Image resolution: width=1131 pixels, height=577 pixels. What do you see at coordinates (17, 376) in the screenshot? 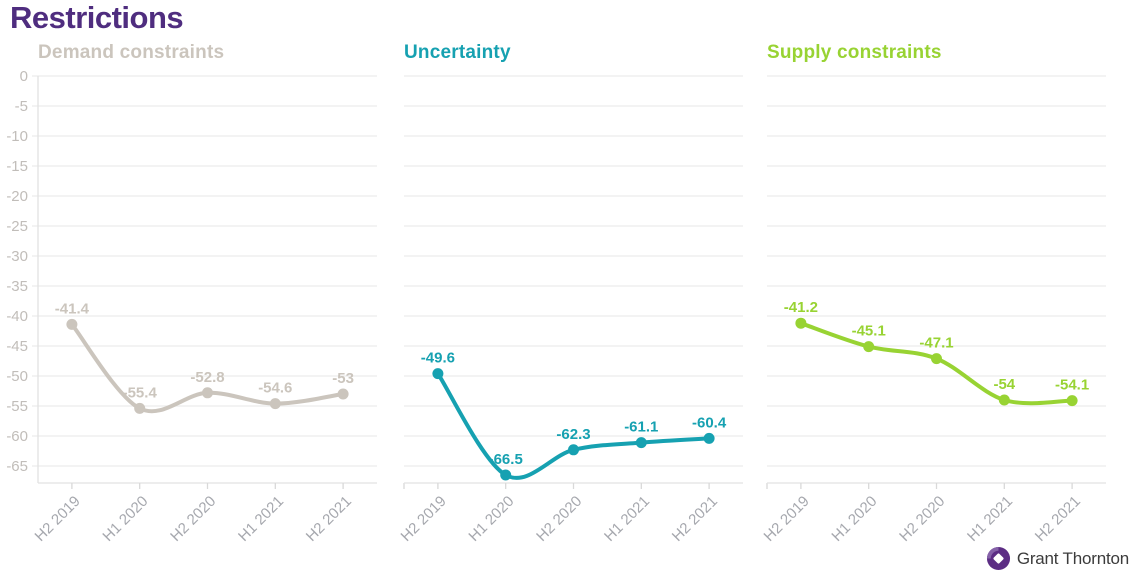
I see `y-tick-label: -50` at bounding box center [17, 376].